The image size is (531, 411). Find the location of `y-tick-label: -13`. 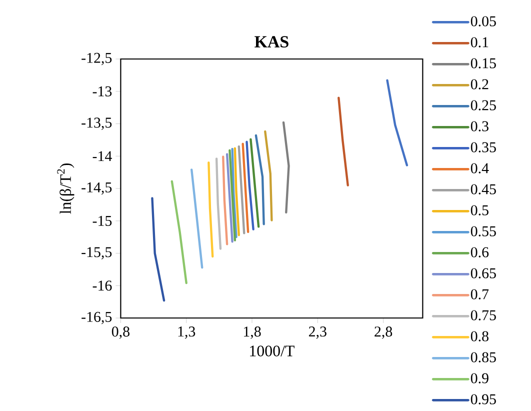

y-tick-label: -13 is located at coordinates (102, 91).